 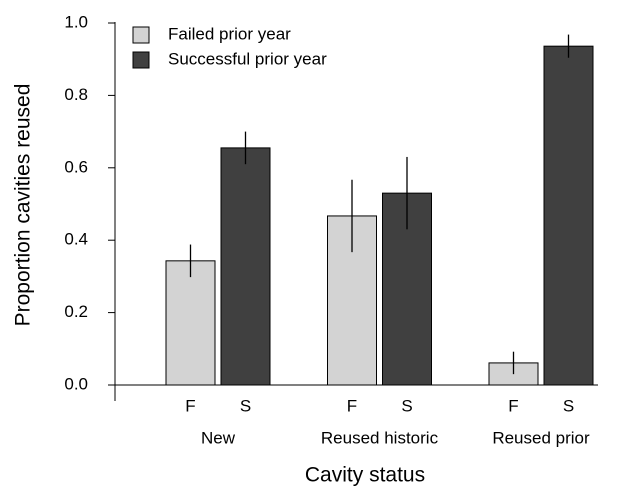 What do you see at coordinates (76, 239) in the screenshot?
I see `y-tick-label: 0.4` at bounding box center [76, 239].